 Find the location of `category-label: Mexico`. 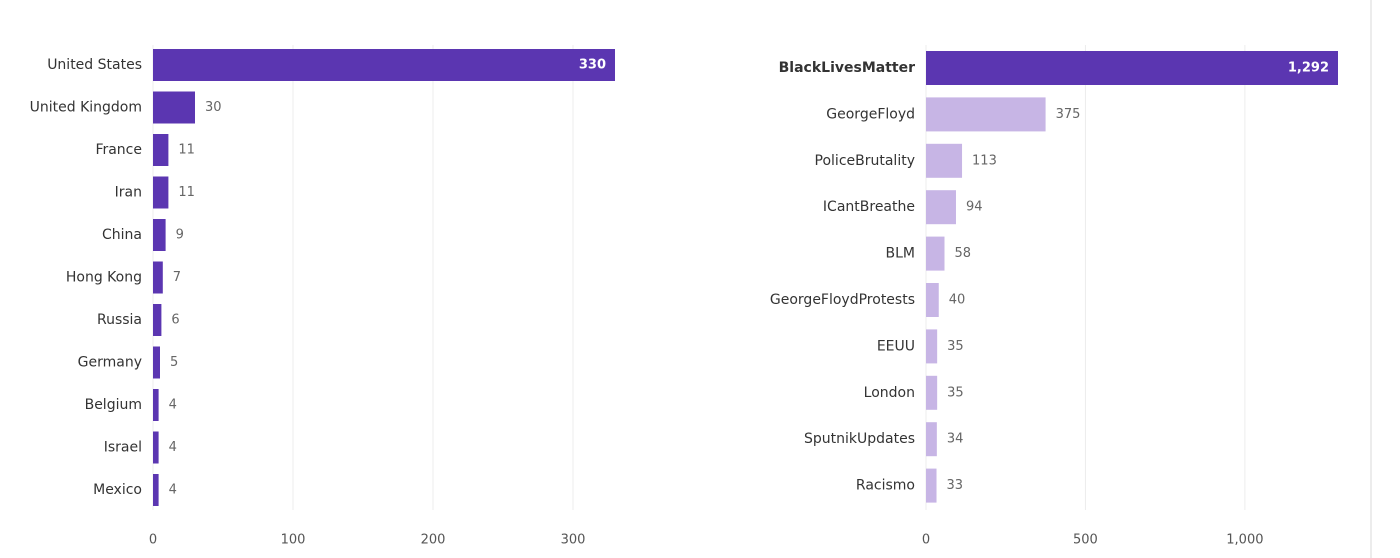

category-label: Mexico is located at coordinates (117, 490).